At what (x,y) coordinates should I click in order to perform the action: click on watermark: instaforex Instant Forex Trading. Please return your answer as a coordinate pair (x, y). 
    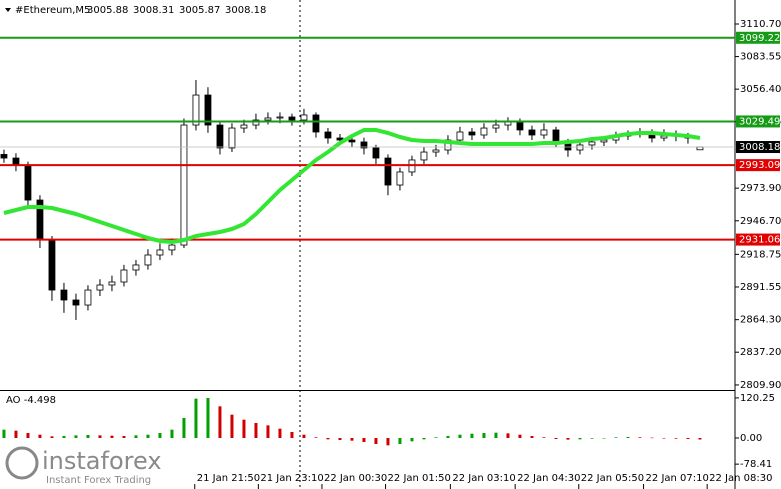
    Looking at the image, I should click on (90, 465).